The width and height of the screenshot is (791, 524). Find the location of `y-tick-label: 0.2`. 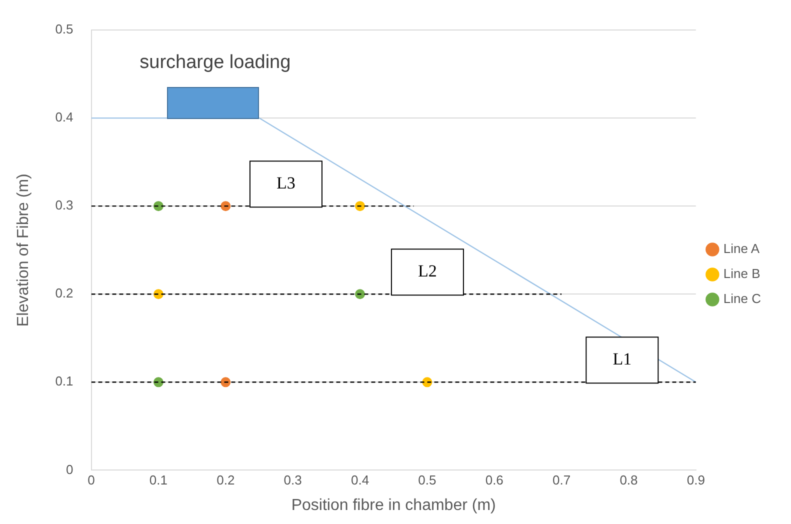

y-tick-label: 0.2 is located at coordinates (64, 293).